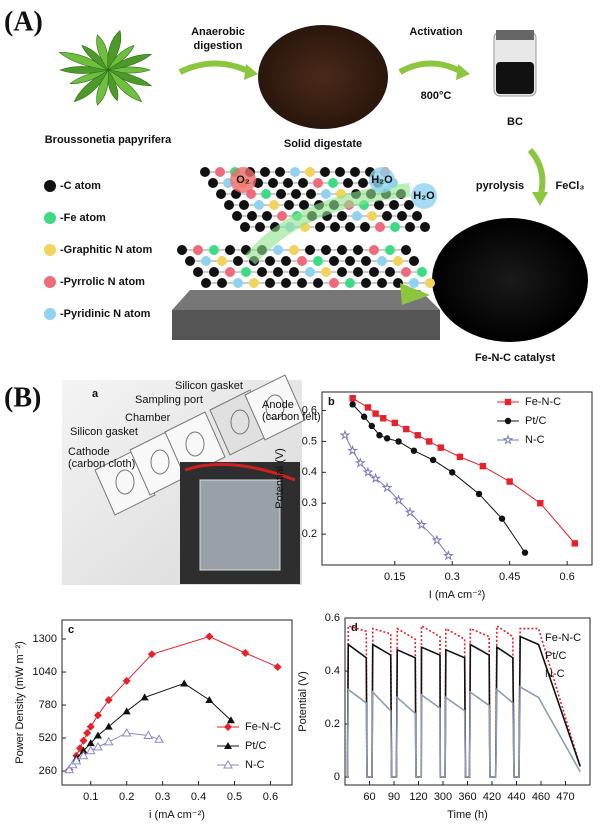 The image size is (600, 827). Describe the element at coordinates (563, 638) in the screenshot. I see `series-label: Fe-N-C` at that location.